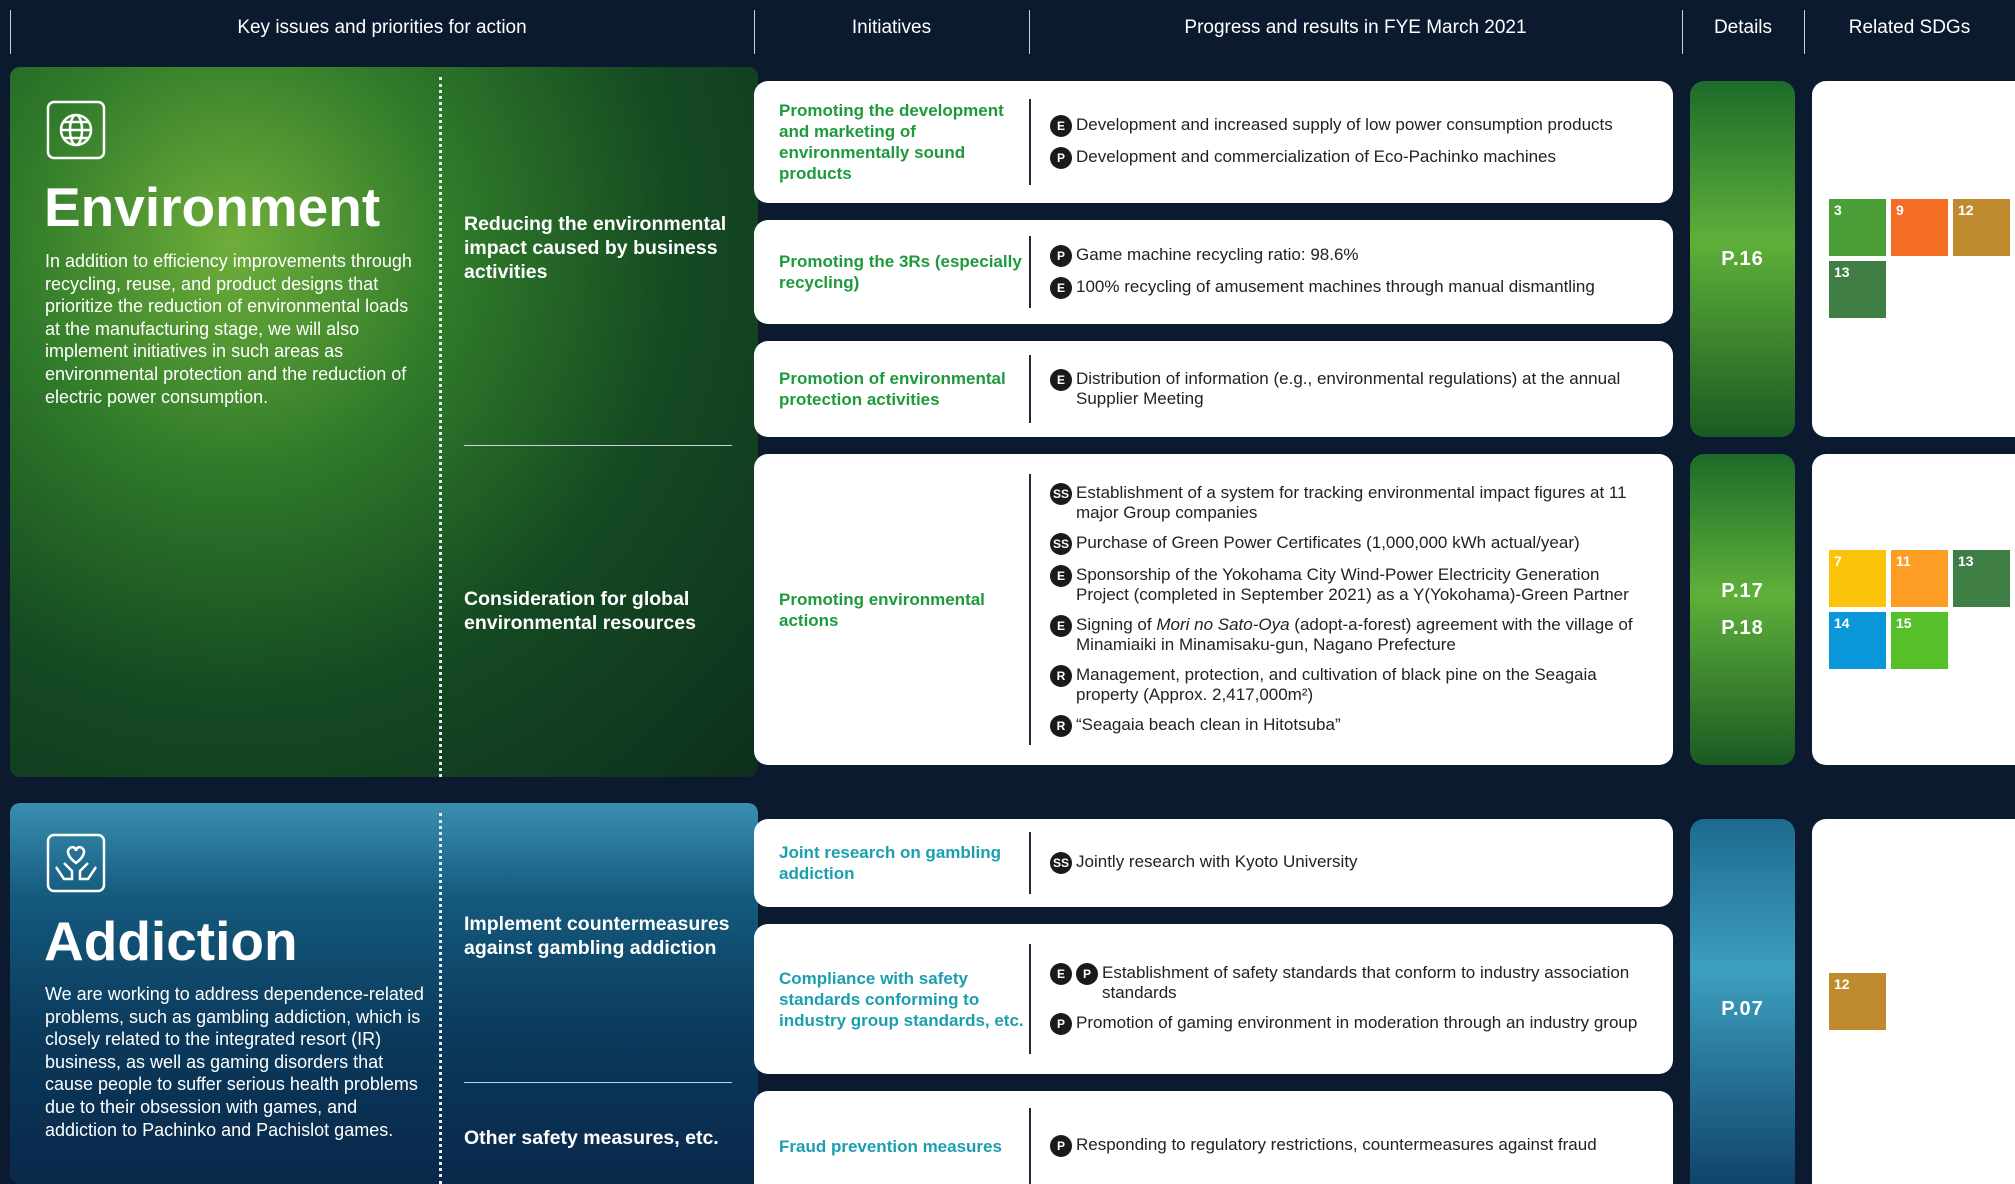  I want to click on details-card: P.16, so click(1742, 259).